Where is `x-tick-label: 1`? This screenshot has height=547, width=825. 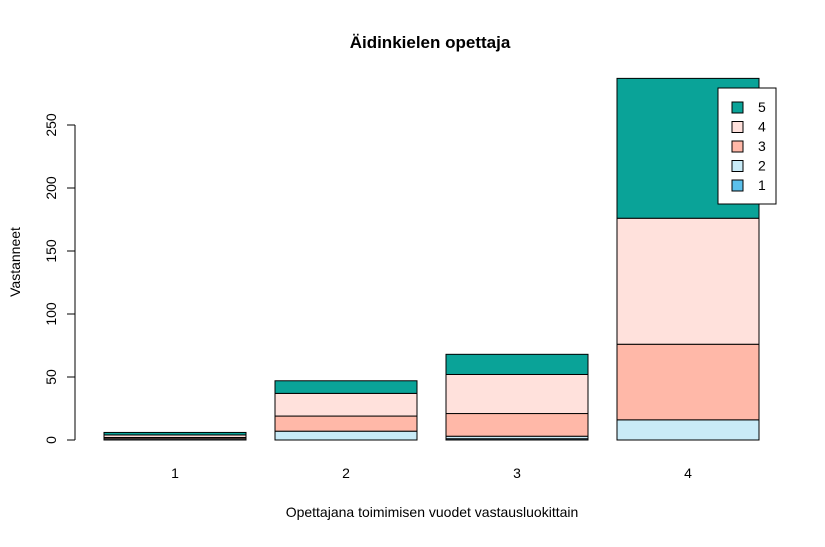 x-tick-label: 1 is located at coordinates (175, 473).